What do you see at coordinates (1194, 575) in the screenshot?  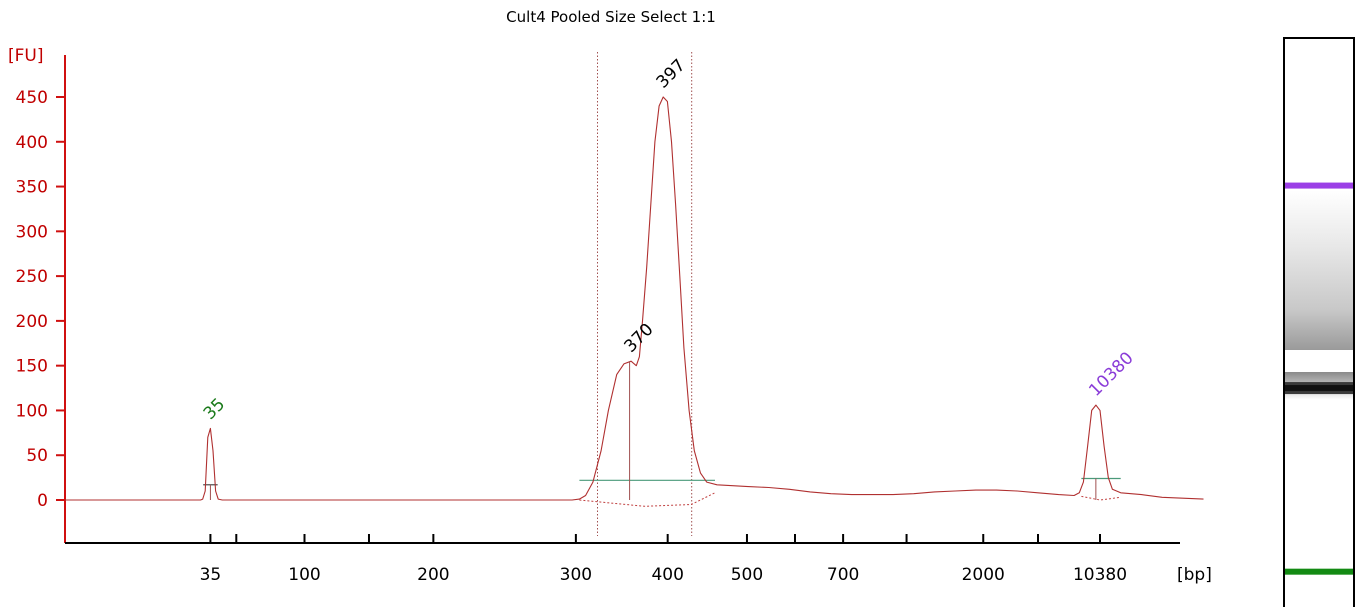 I see `x-axis-label: [bp]` at bounding box center [1194, 575].